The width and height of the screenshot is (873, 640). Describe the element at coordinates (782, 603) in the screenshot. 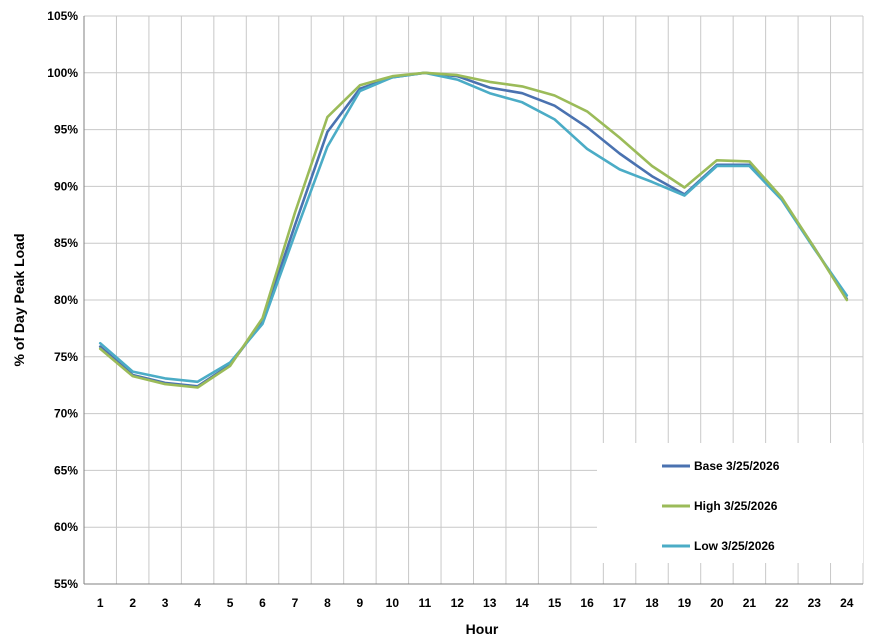

I see `x-tick-label: 22` at that location.